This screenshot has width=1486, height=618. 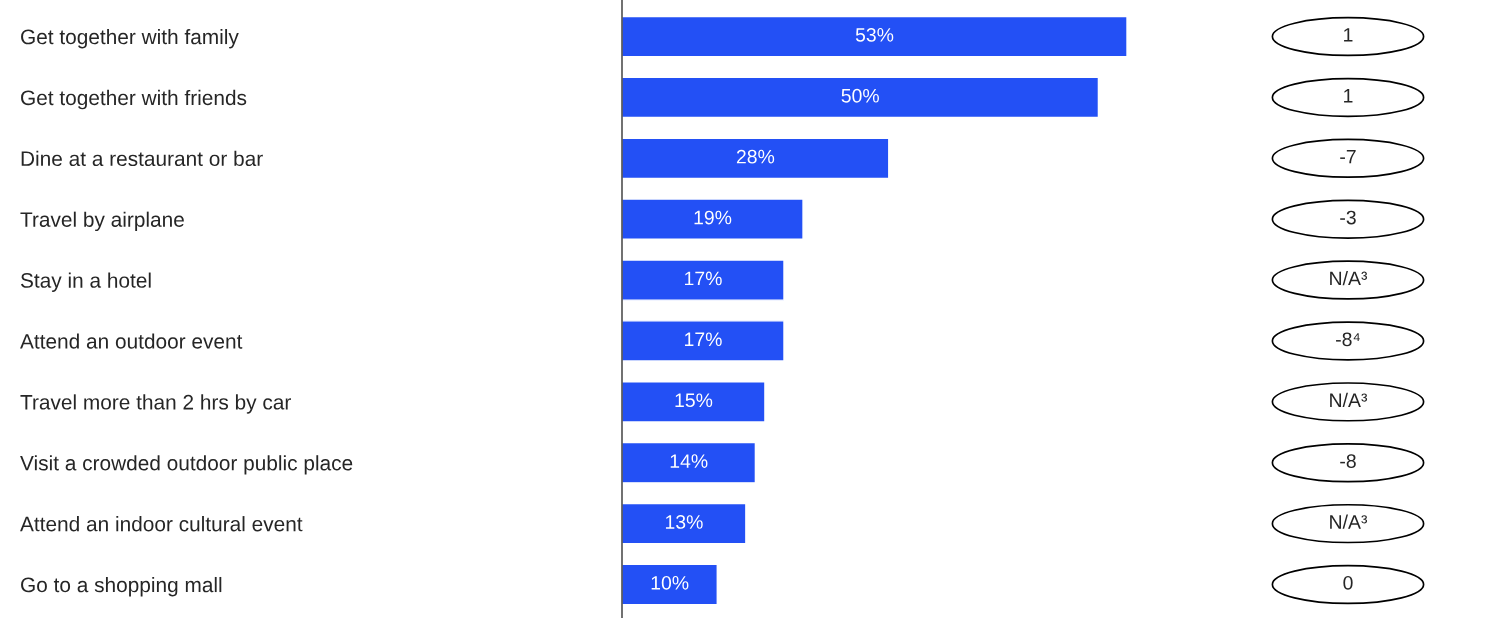 I want to click on data-label: 50%, so click(x=860, y=95).